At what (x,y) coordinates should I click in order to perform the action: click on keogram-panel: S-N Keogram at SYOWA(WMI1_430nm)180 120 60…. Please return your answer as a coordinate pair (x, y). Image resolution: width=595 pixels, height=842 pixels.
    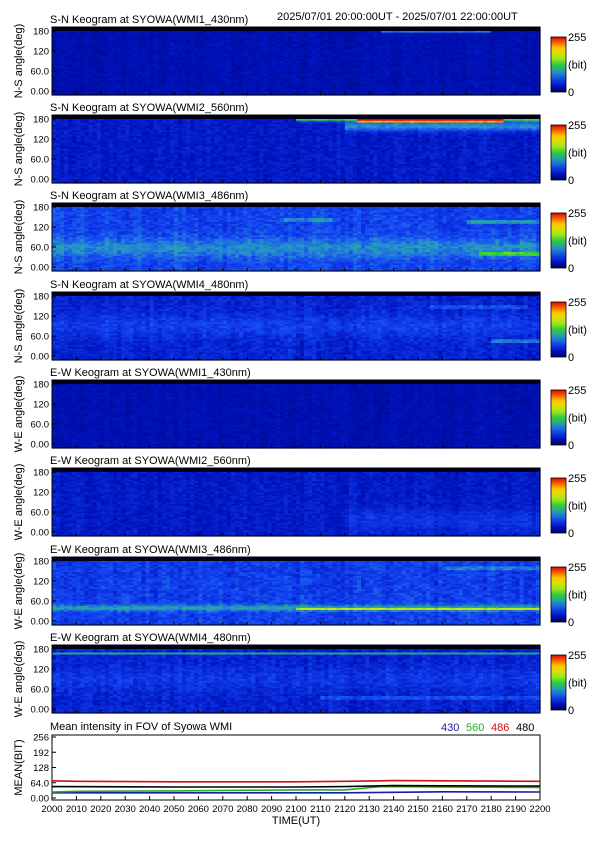
    Looking at the image, I should click on (300, 56).